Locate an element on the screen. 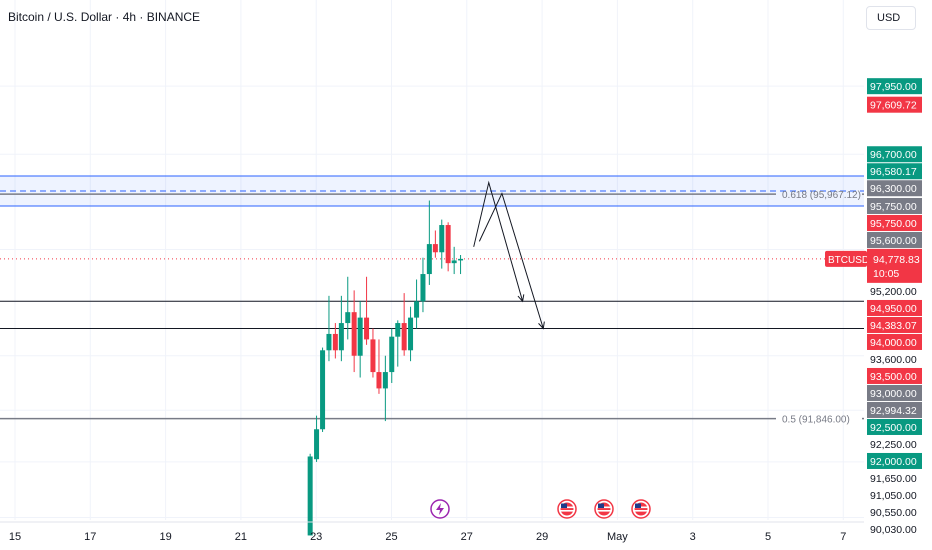 The image size is (932, 550). time-axis: 15 17 19 21 23 25 27 29 May 3 5 7 is located at coordinates (432, 532).